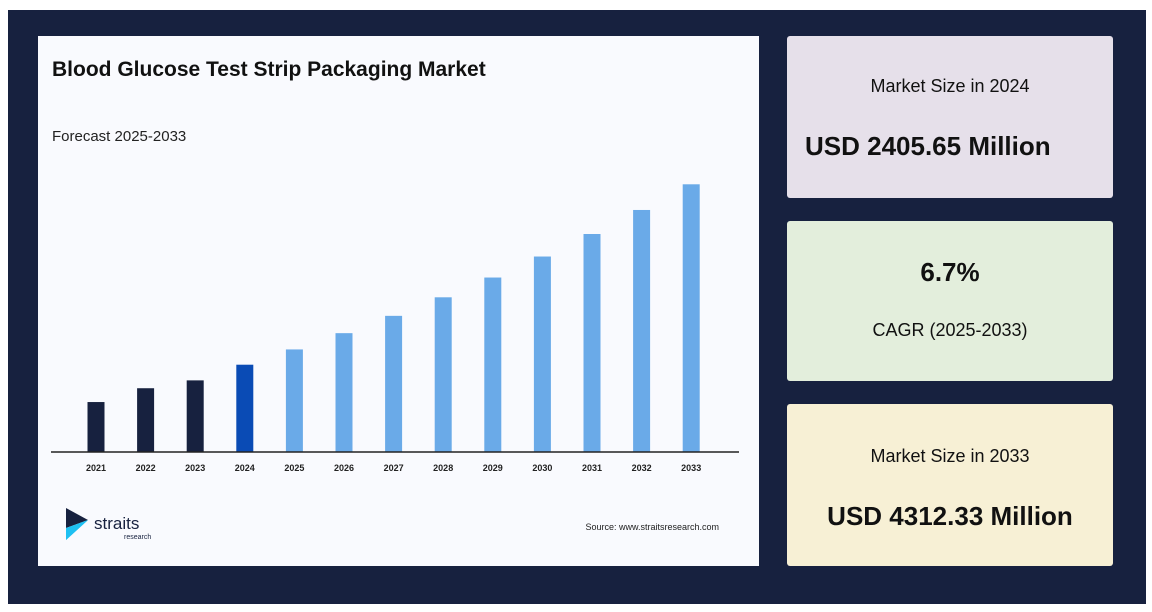 This screenshot has height=612, width=1152. Describe the element at coordinates (950, 485) in the screenshot. I see `market-size-2033-card: Market Size in 2033 USD 4312.33 Million` at that location.